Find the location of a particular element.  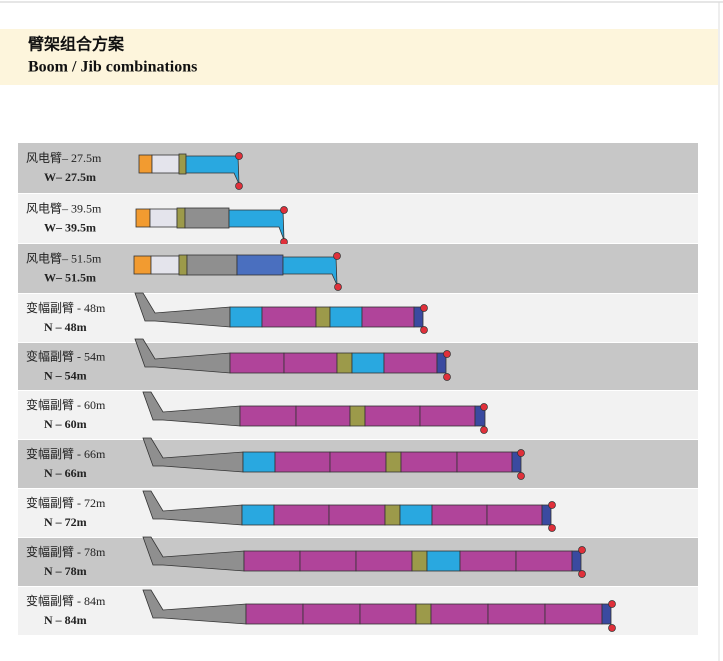

row-label: 风电臂– 27.5m is located at coordinates (64, 158).